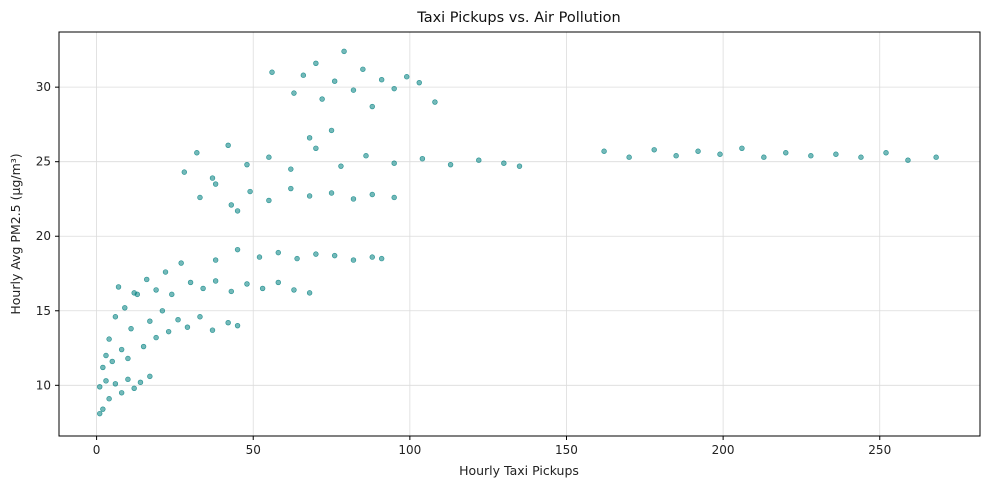 This screenshot has width=989, height=490. Describe the element at coordinates (43, 87) in the screenshot. I see `y-tick-label: 30` at that location.